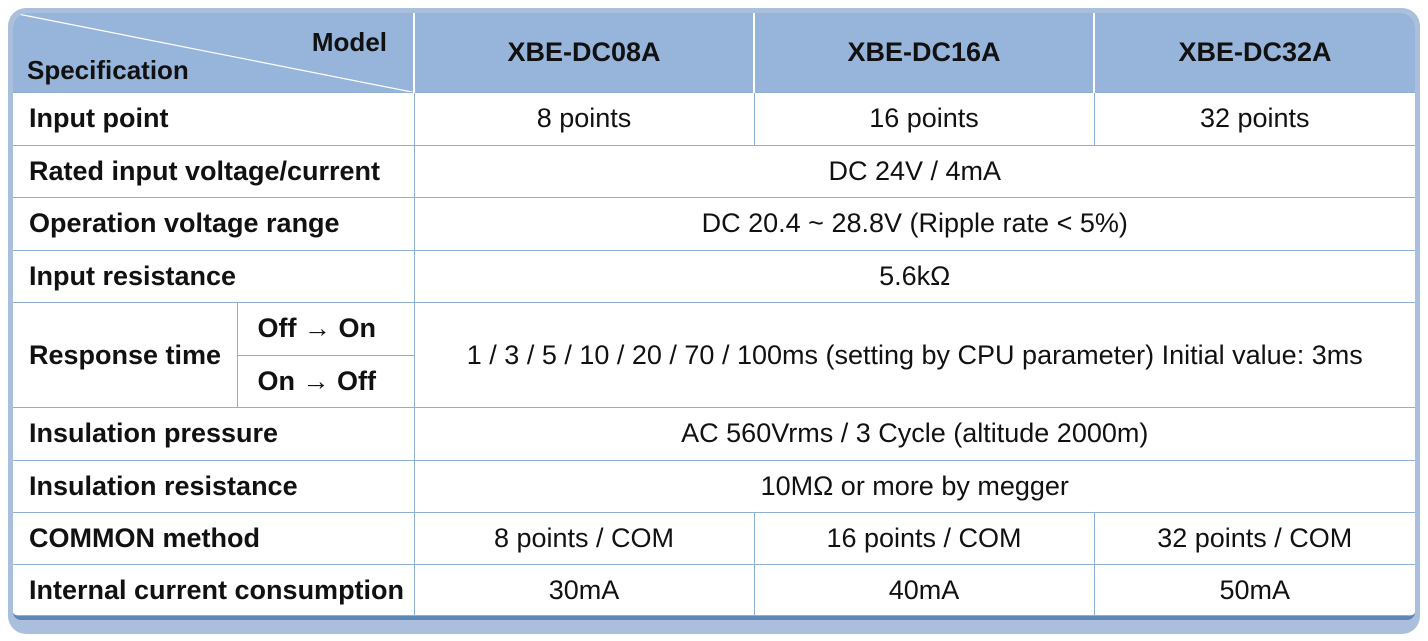  I want to click on cell-value: 50mA, so click(1254, 590).